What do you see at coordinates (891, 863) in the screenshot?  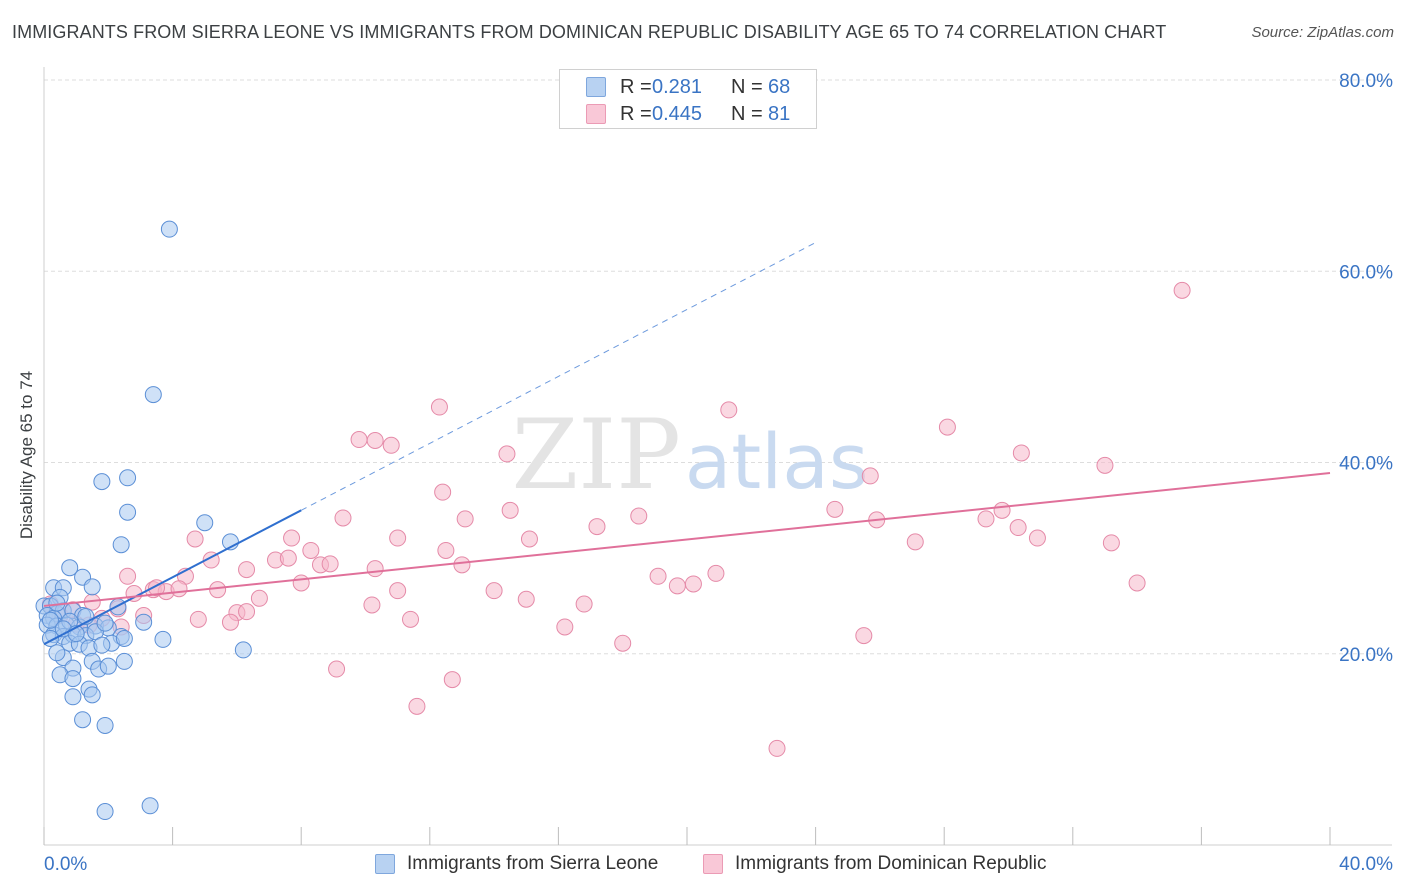 I see `bottom-legend-label: Immigrants from Dominican Republic` at bounding box center [891, 863].